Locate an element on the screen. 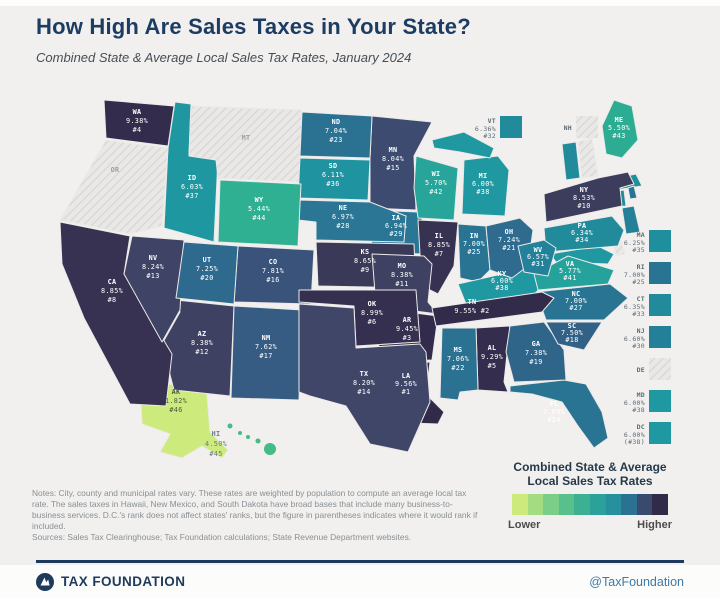 The width and height of the screenshot is (720, 598). brand-name: TAX FOUNDATION is located at coordinates (123, 581).